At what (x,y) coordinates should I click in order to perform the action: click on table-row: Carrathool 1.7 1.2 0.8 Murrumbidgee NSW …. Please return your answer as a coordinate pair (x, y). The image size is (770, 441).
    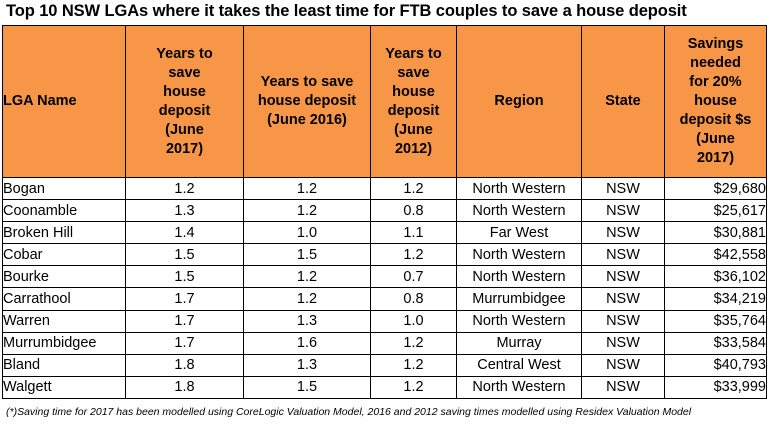
    Looking at the image, I should click on (384, 299).